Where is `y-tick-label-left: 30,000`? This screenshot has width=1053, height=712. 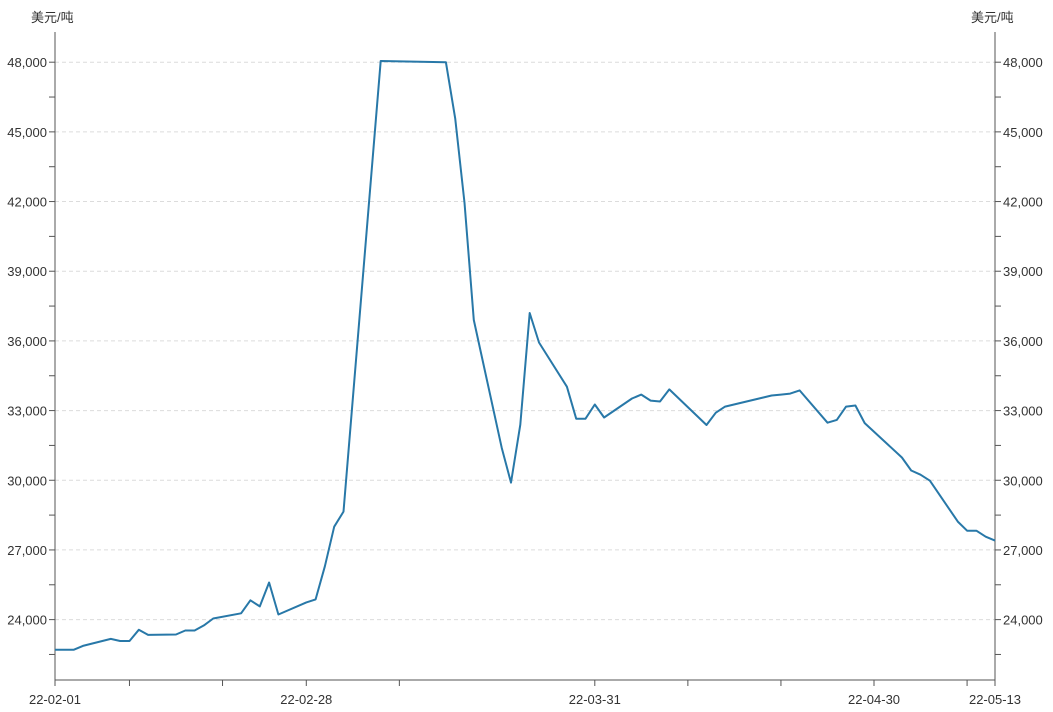 y-tick-label-left: 30,000 is located at coordinates (27, 480).